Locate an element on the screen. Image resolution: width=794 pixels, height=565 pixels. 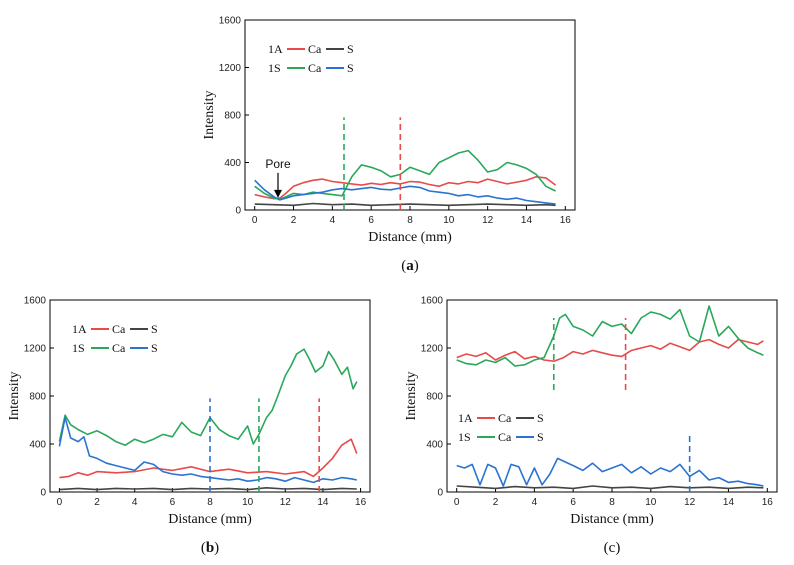
caption-letter: a is located at coordinates (410, 266).